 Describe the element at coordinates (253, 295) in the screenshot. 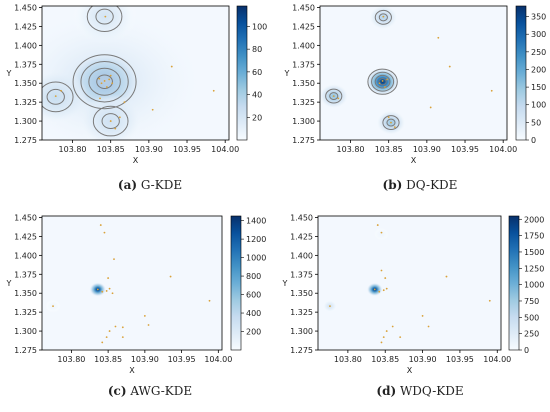

I see `colorbar-tick-label: 600` at that location.